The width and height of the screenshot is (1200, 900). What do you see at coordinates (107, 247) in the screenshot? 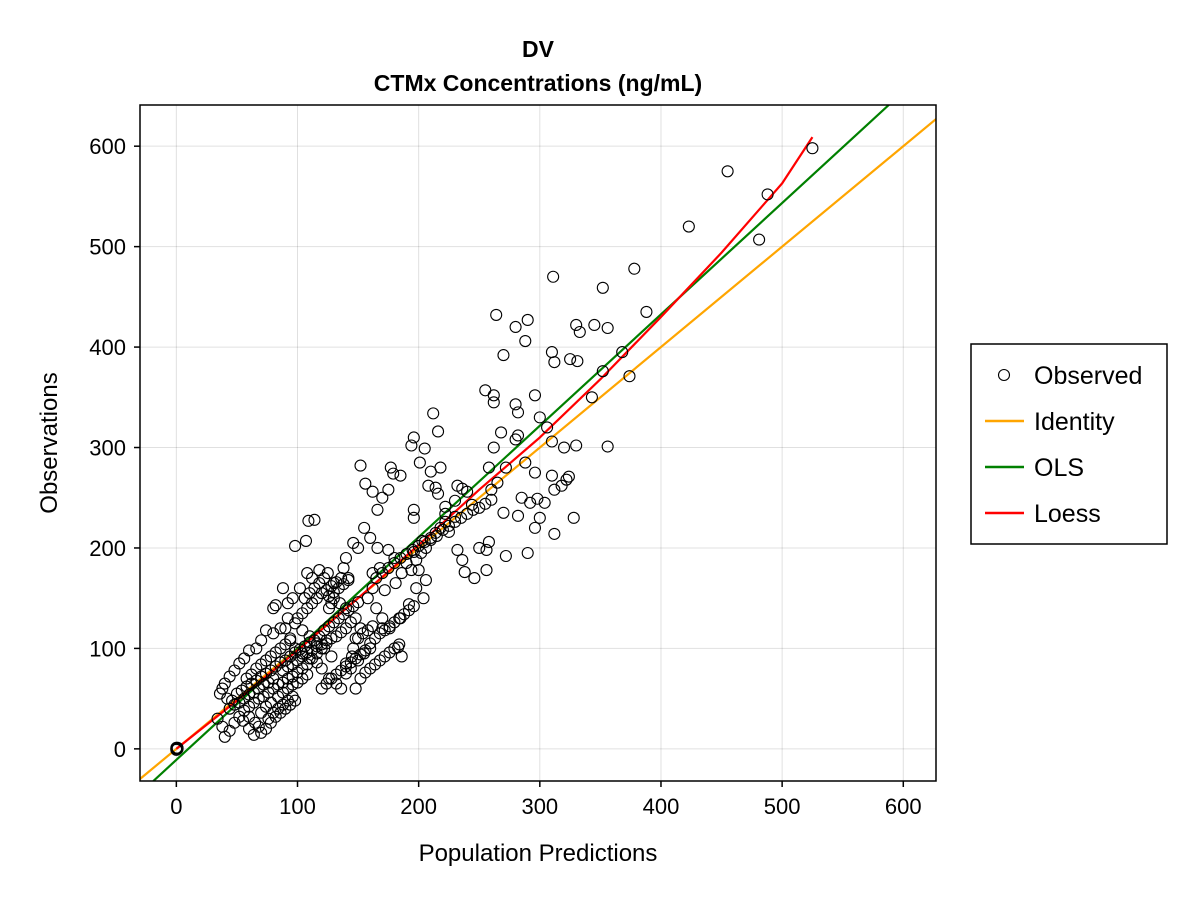
I see `y-tick-label: 500` at bounding box center [107, 247].